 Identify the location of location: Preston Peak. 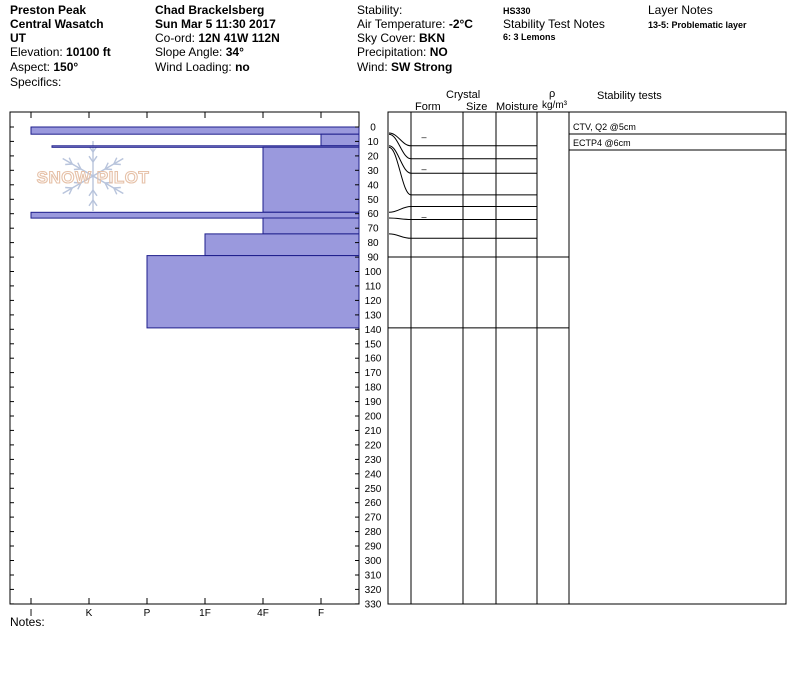
(48, 10).